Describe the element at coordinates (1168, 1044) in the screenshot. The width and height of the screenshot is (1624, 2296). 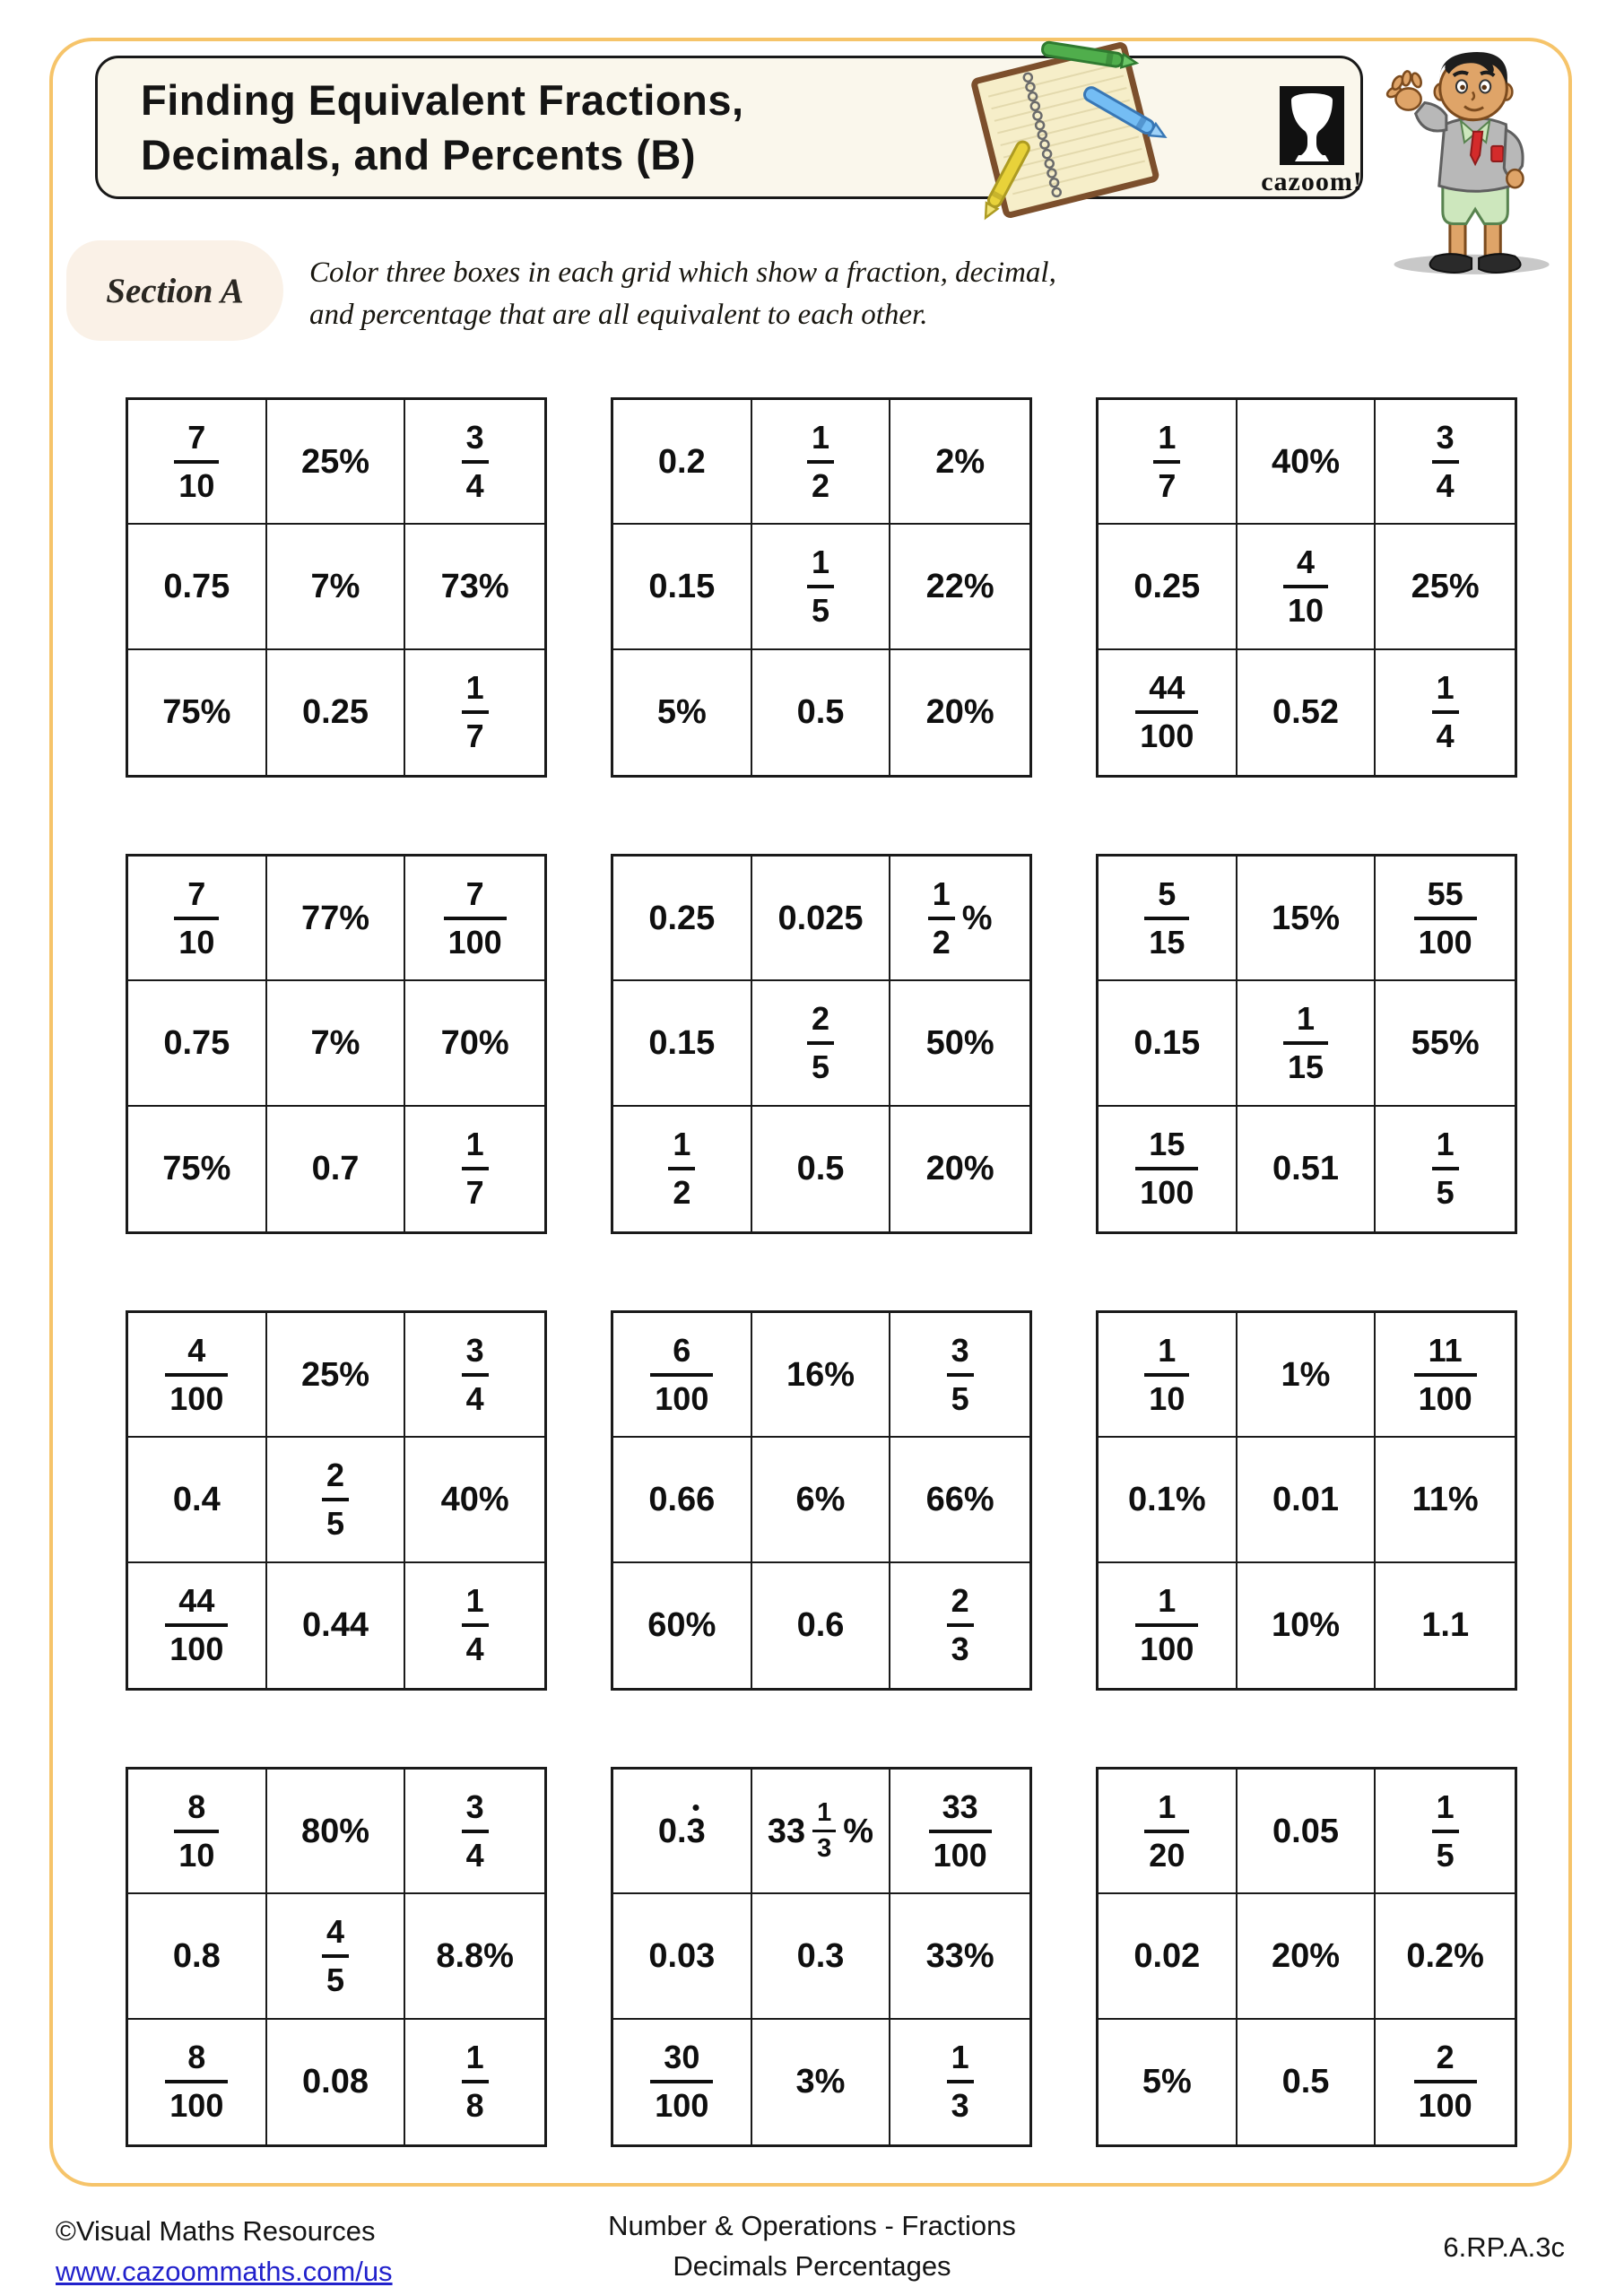
I see `grid-6-cell-r2c1: 0.15` at that location.